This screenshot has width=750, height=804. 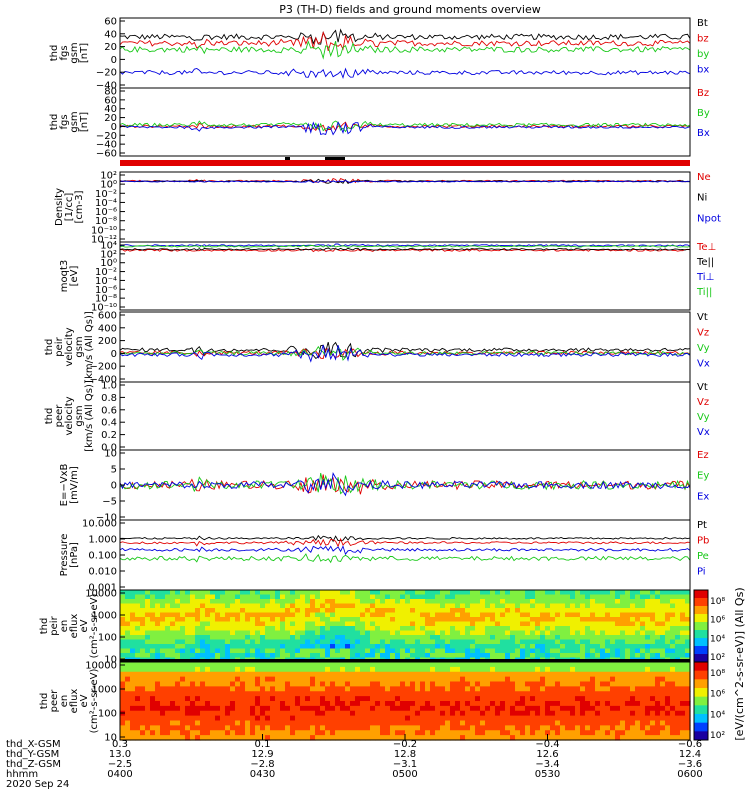 What do you see at coordinates (106, 221) in the screenshot?
I see `y-tick-label: 10⁻⁸` at bounding box center [106, 221].